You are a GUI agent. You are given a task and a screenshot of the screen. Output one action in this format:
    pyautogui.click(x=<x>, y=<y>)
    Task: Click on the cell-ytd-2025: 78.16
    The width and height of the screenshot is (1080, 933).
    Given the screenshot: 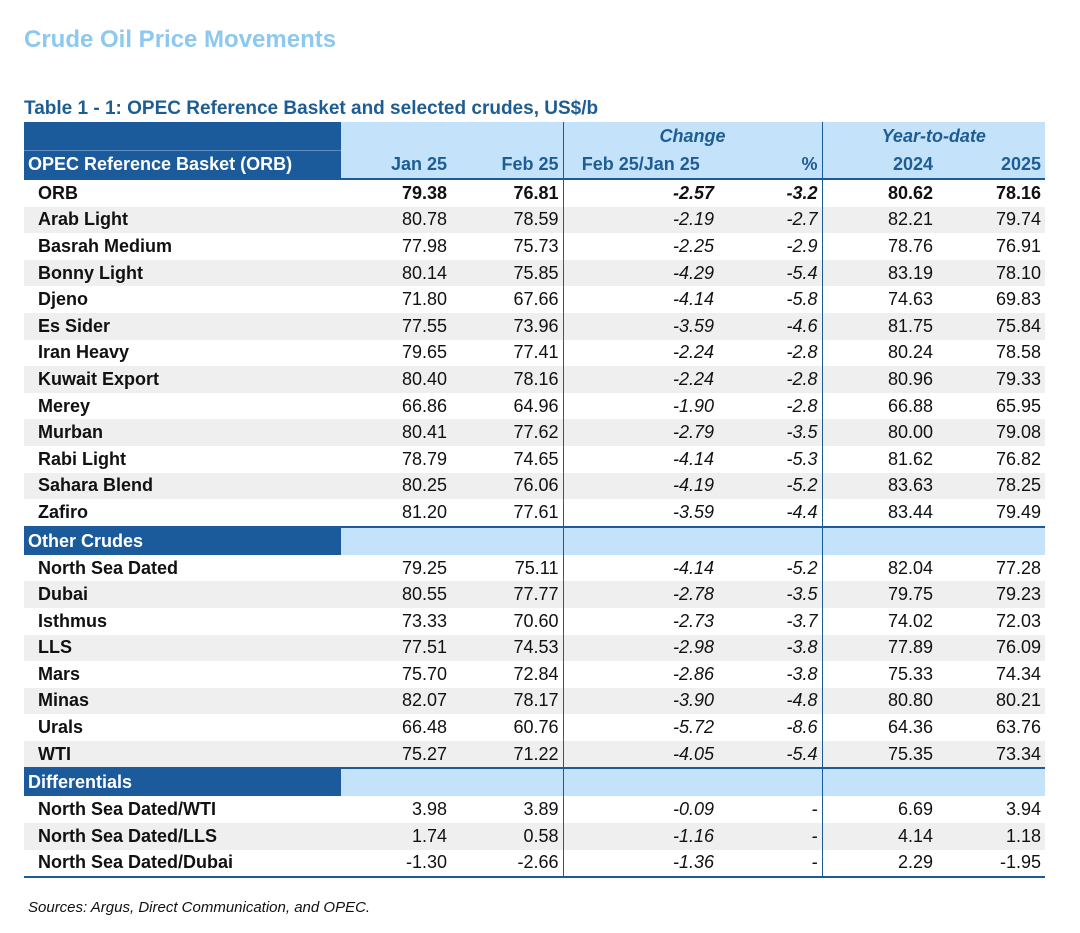 What is the action you would take?
    pyautogui.click(x=1018, y=192)
    